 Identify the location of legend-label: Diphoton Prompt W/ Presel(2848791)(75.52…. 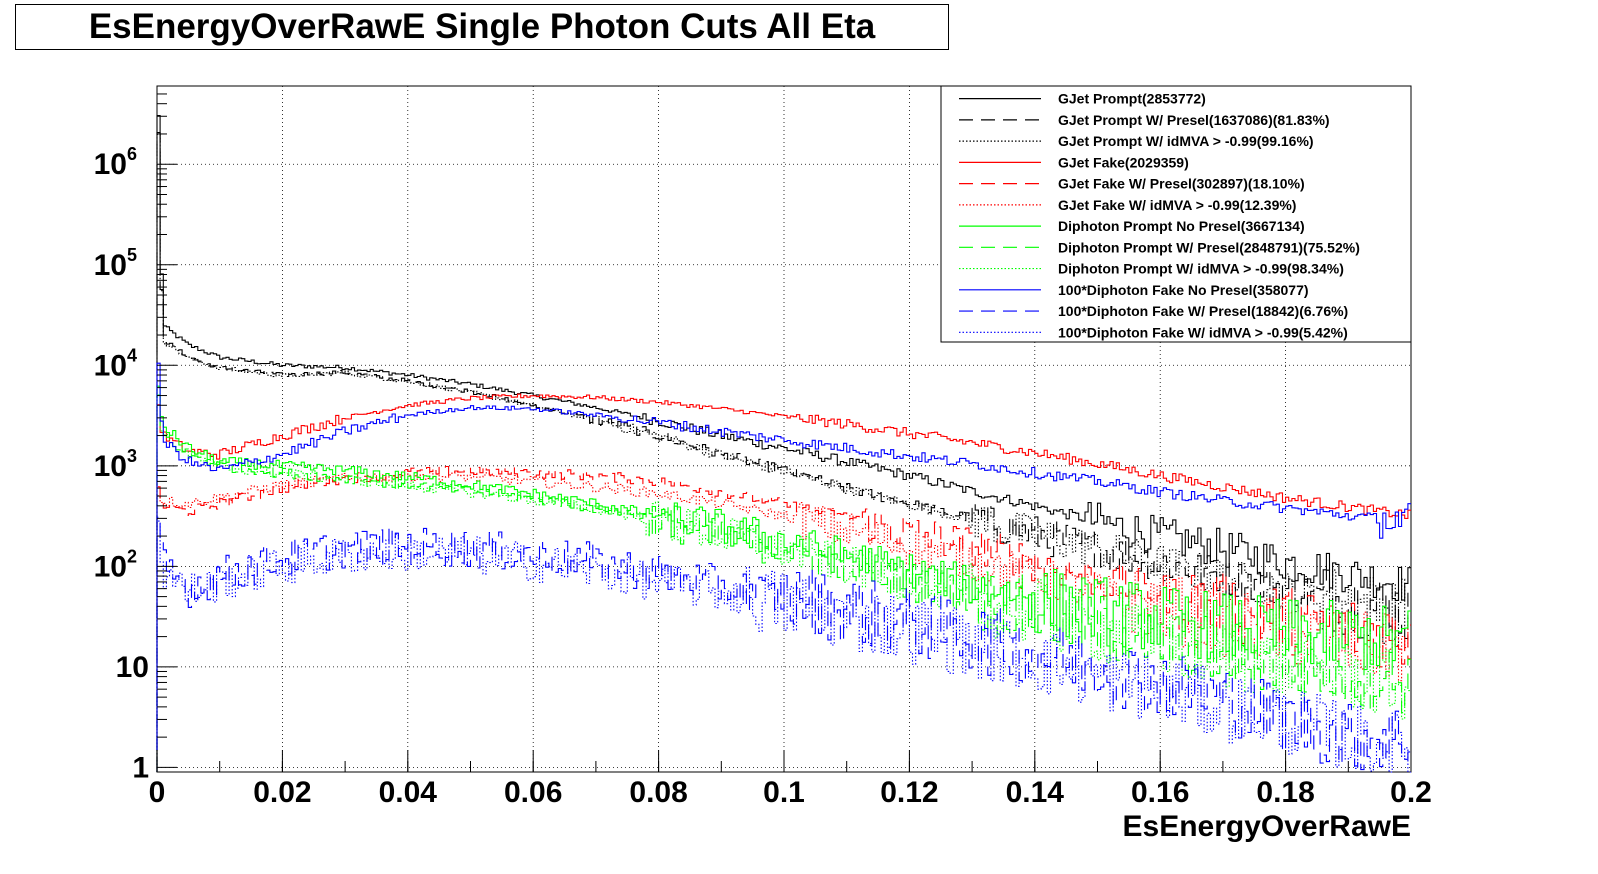
(1209, 247).